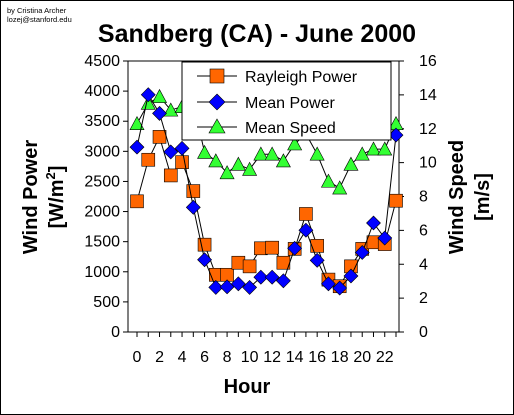  Describe the element at coordinates (227, 357) in the screenshot. I see `x-tick-label: 8` at that location.